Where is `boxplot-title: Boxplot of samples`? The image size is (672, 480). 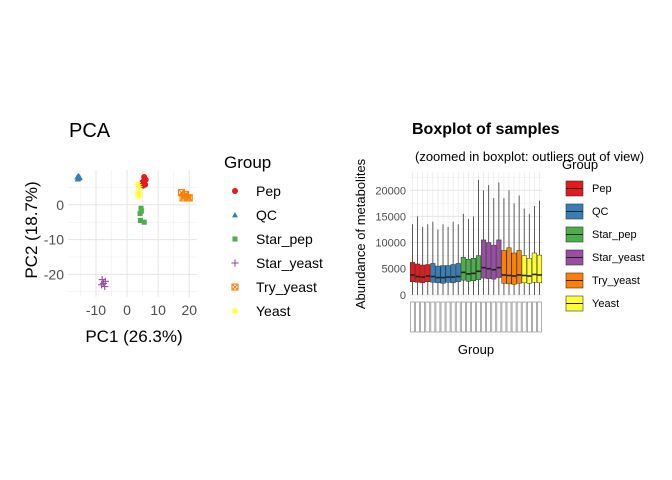
boxplot-title: Boxplot of samples is located at coordinates (486, 129).